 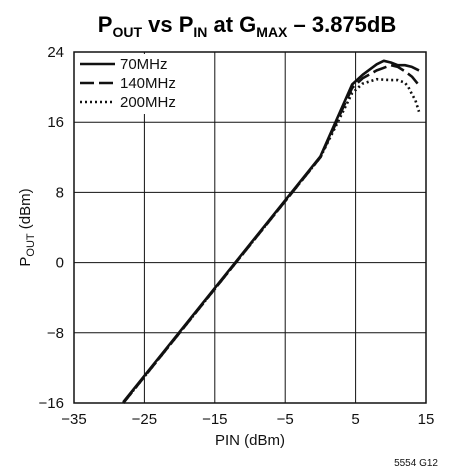 I want to click on legend-label: 70MHz, so click(x=144, y=64).